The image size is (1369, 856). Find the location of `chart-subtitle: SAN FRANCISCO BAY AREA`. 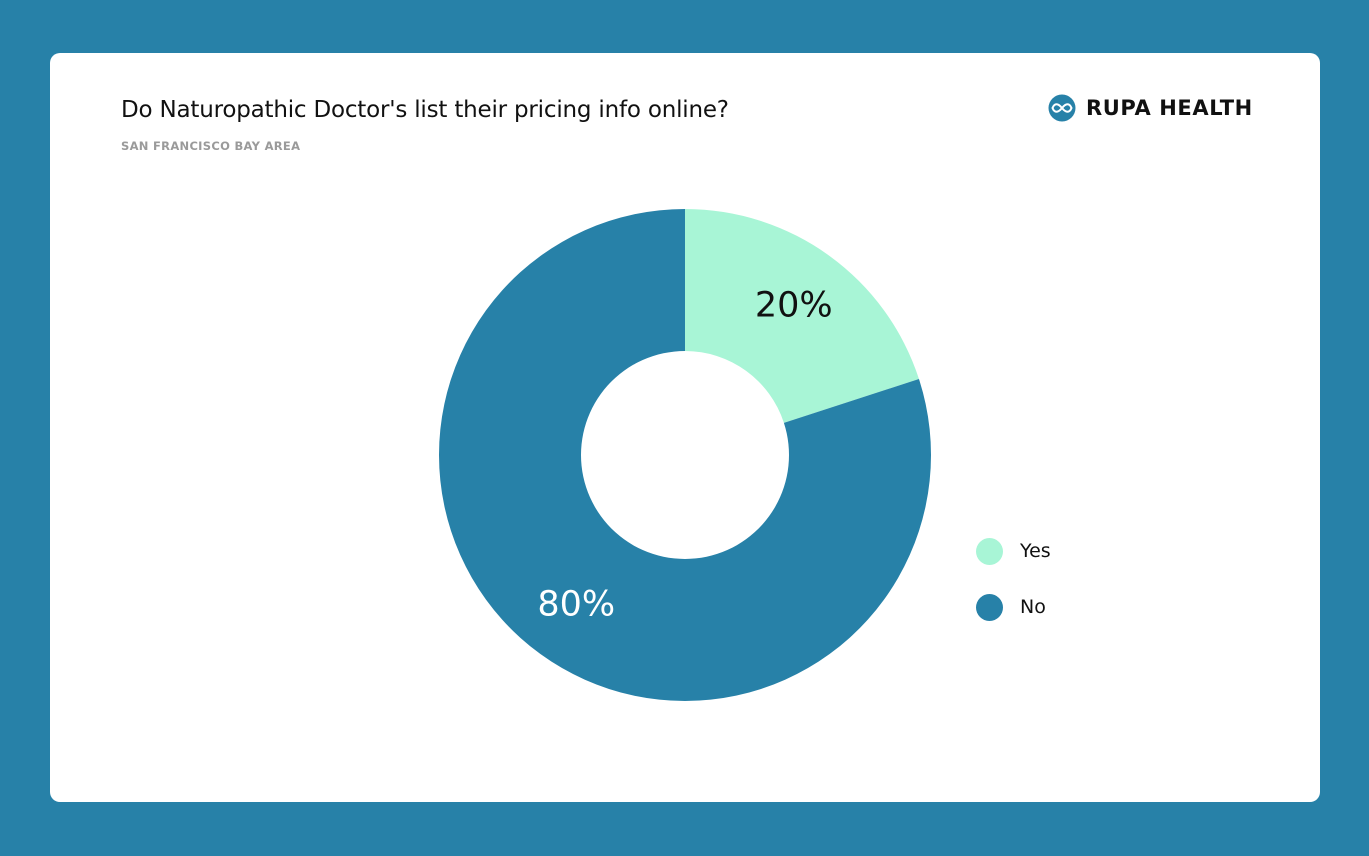

chart-subtitle: SAN FRANCISCO BAY AREA is located at coordinates (211, 146).